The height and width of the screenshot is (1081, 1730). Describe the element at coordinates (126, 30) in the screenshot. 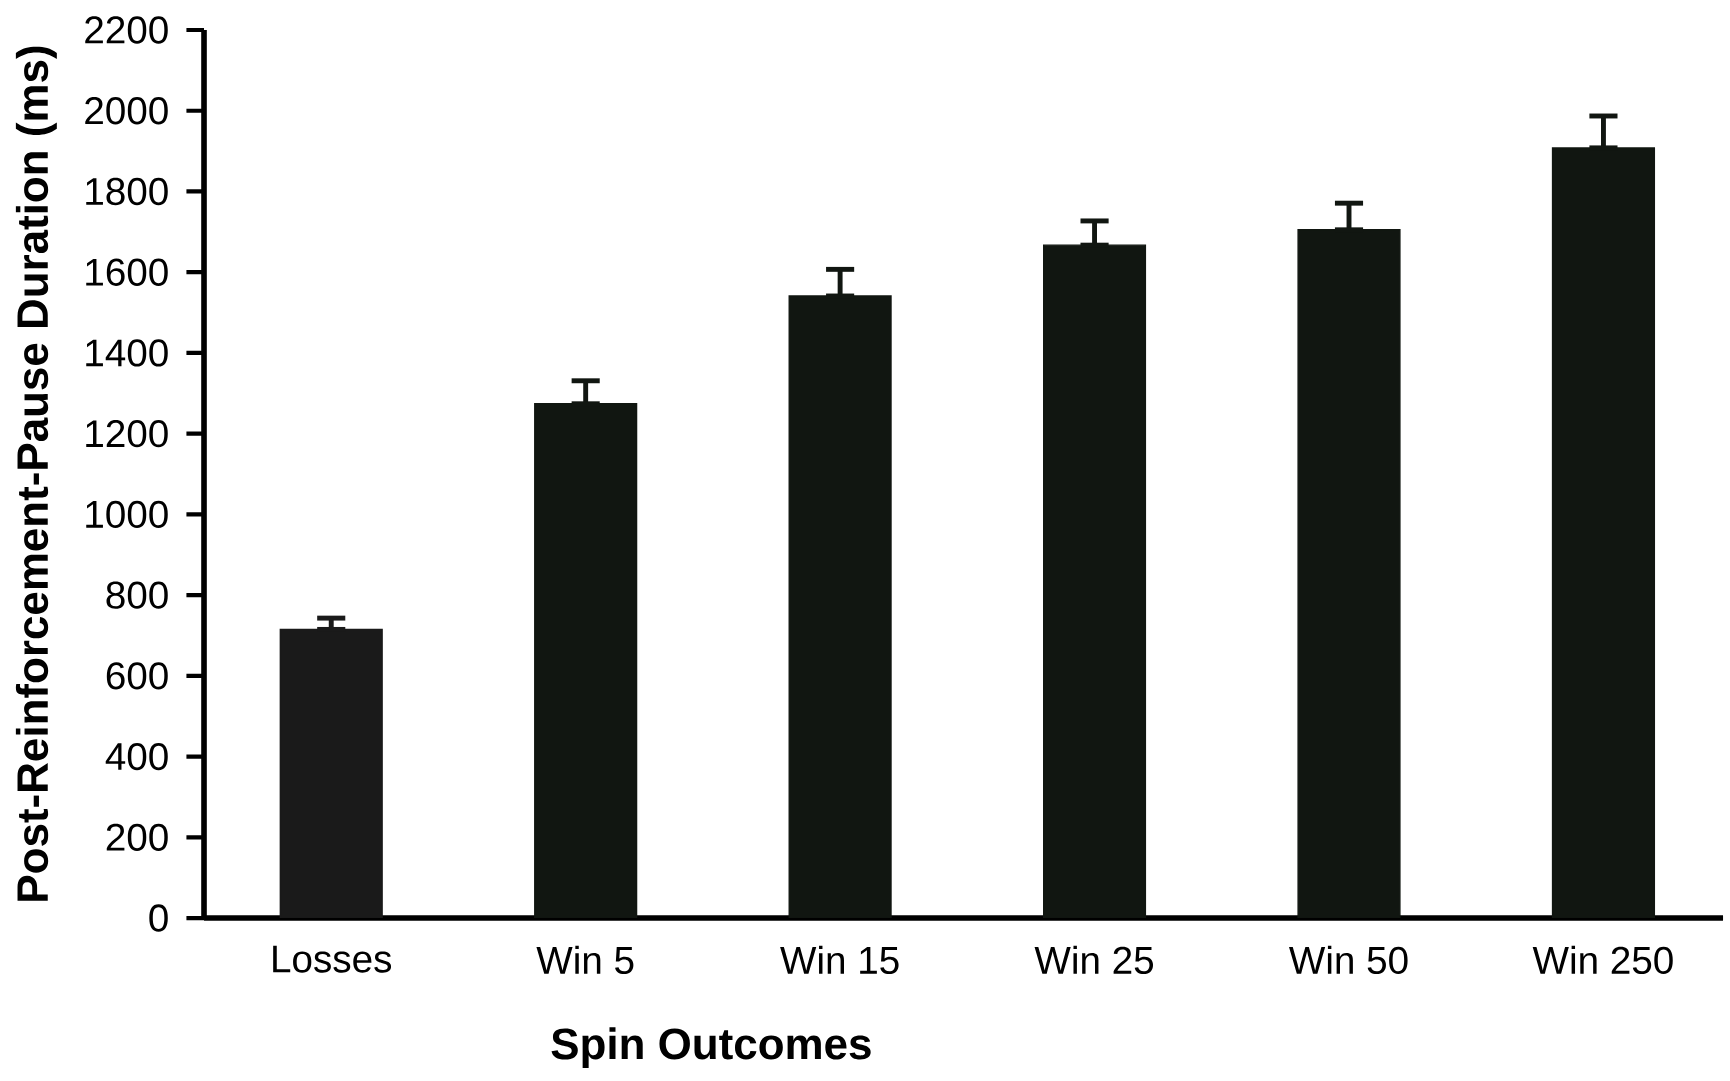

I see `y-tick-label: 2200` at that location.